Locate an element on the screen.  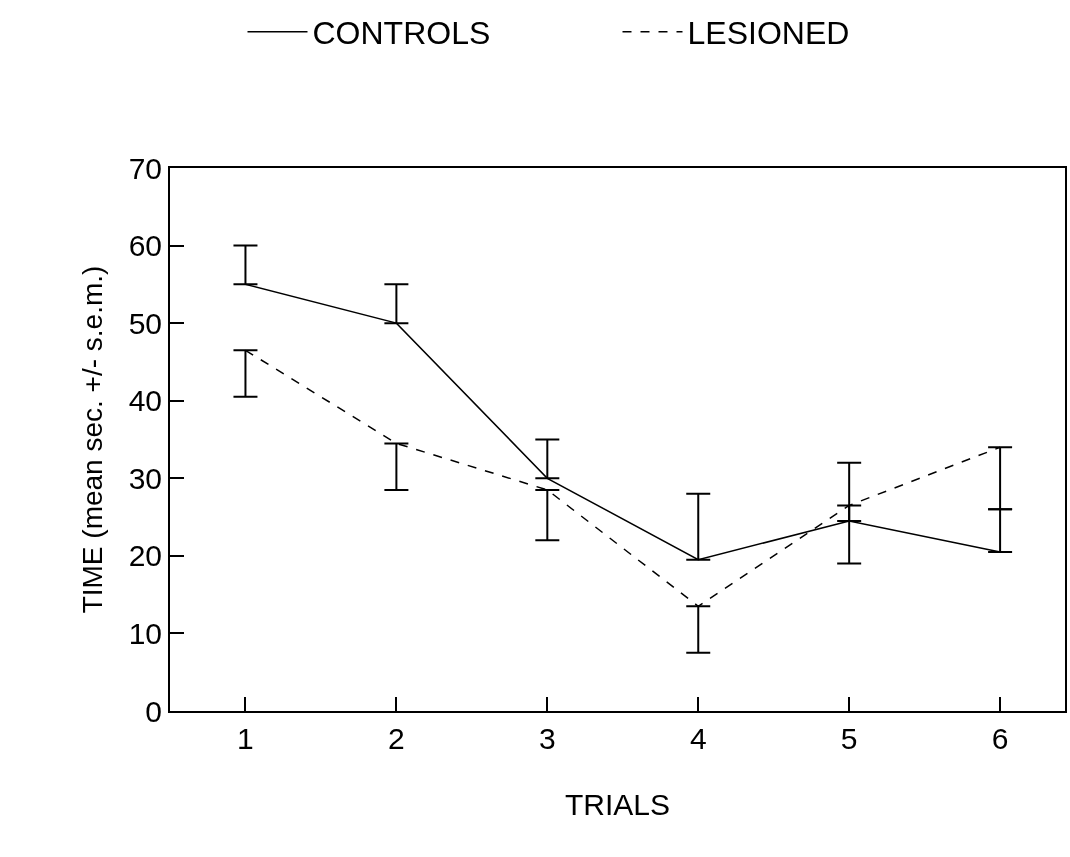
legend-label: CONTROLS is located at coordinates (401, 33).